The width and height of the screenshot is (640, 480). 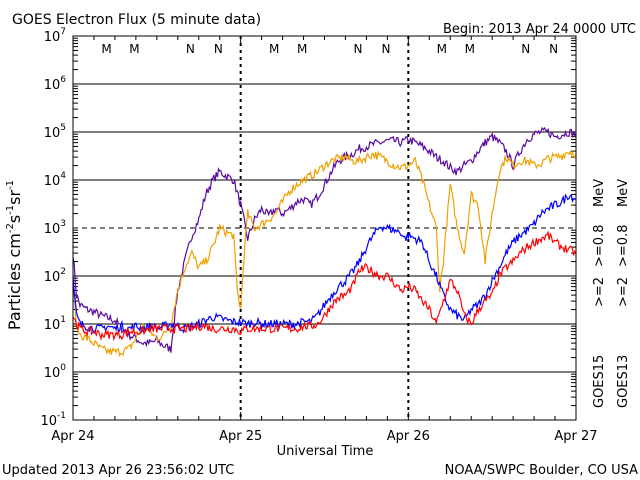 What do you see at coordinates (623, 193) in the screenshot?
I see `legend-unit-2: MeV` at bounding box center [623, 193].